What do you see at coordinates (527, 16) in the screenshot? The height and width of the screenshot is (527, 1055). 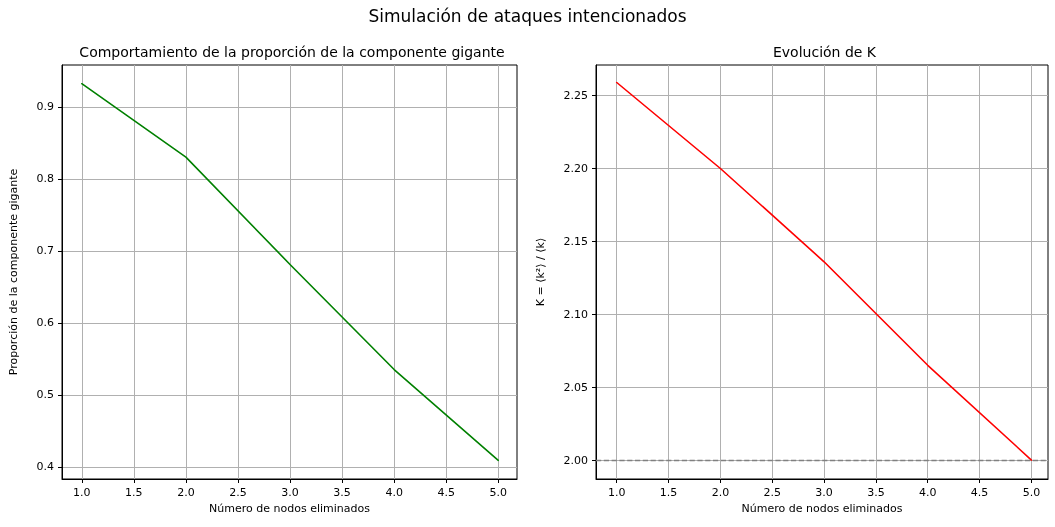 I see `text: Simulación de ataques intencionados` at bounding box center [527, 16].